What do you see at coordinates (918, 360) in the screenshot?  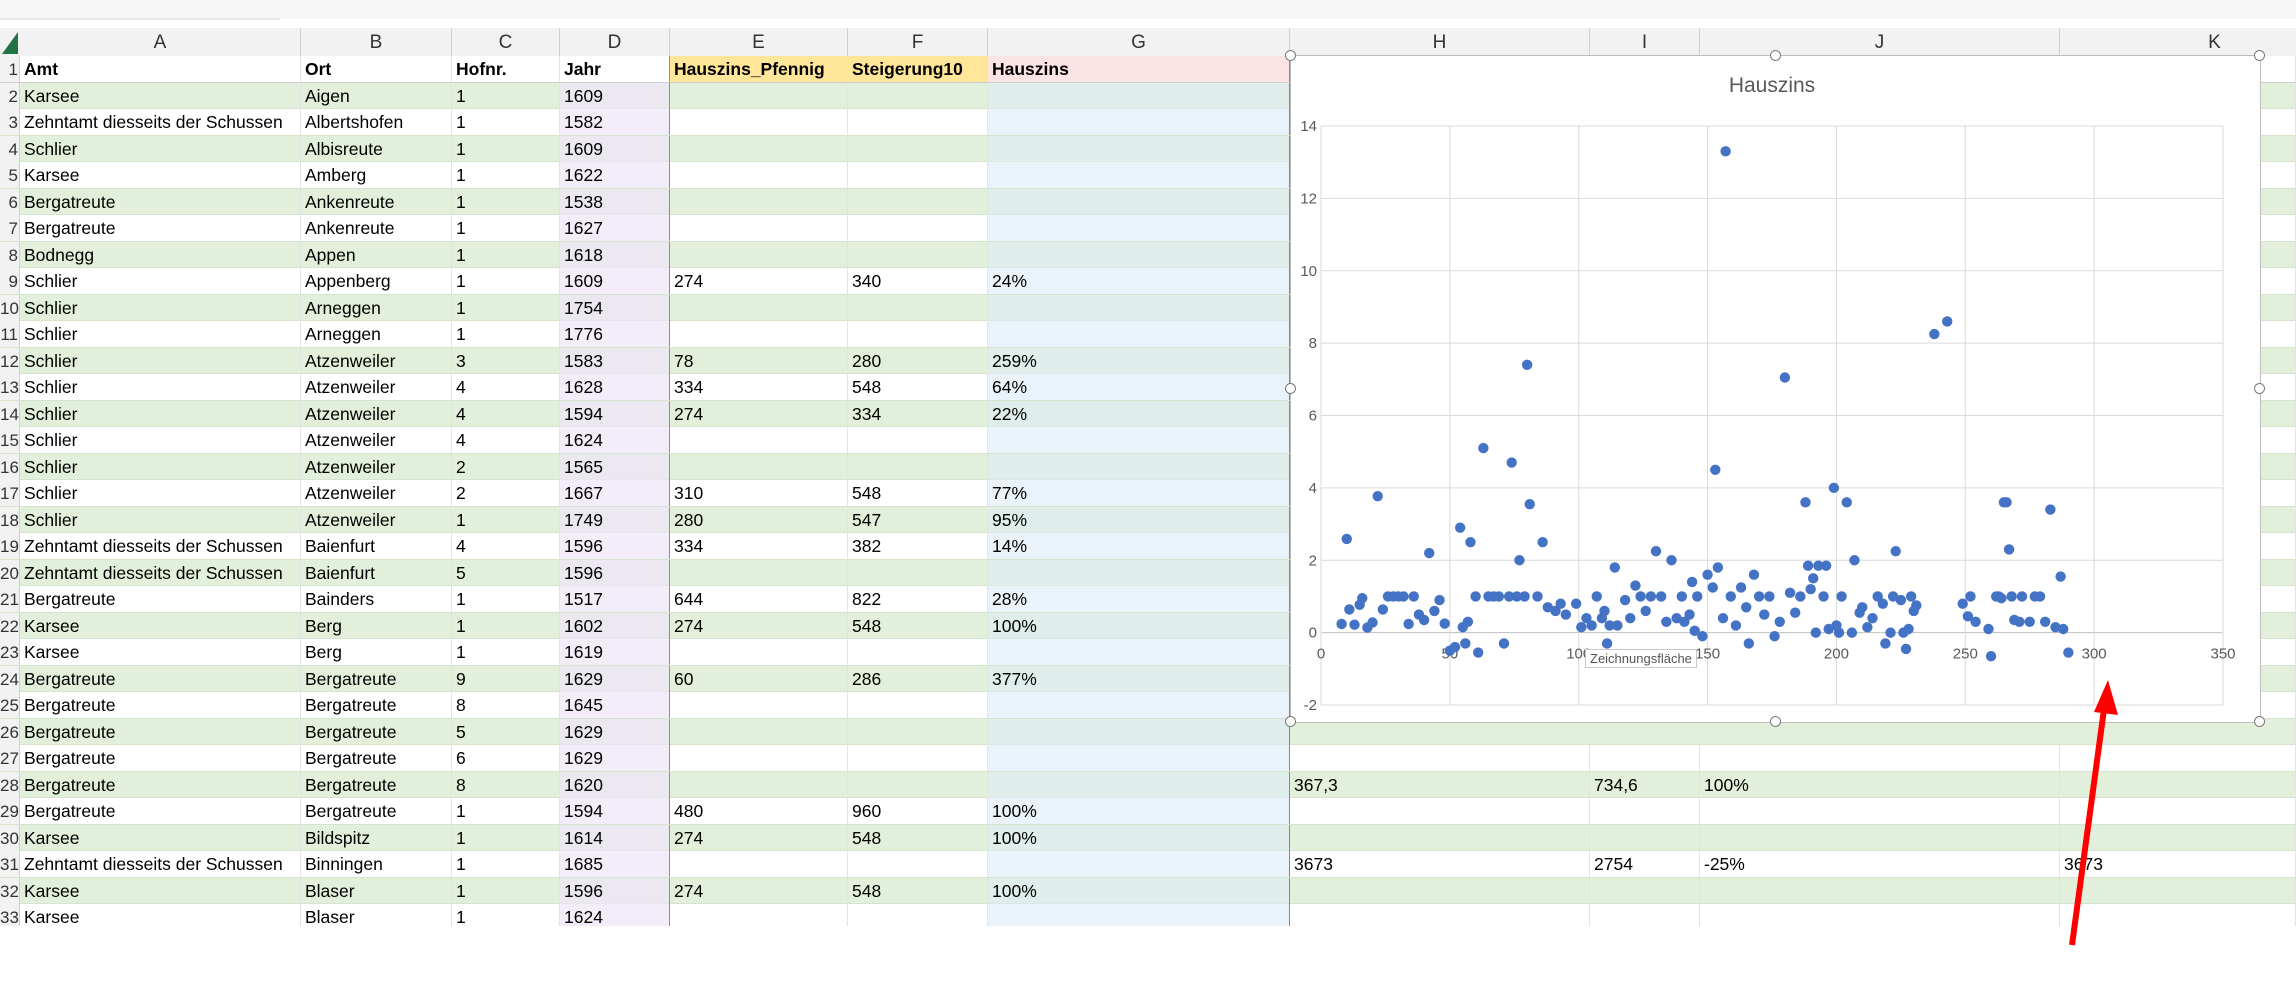 I see `cell-f: 280` at bounding box center [918, 360].